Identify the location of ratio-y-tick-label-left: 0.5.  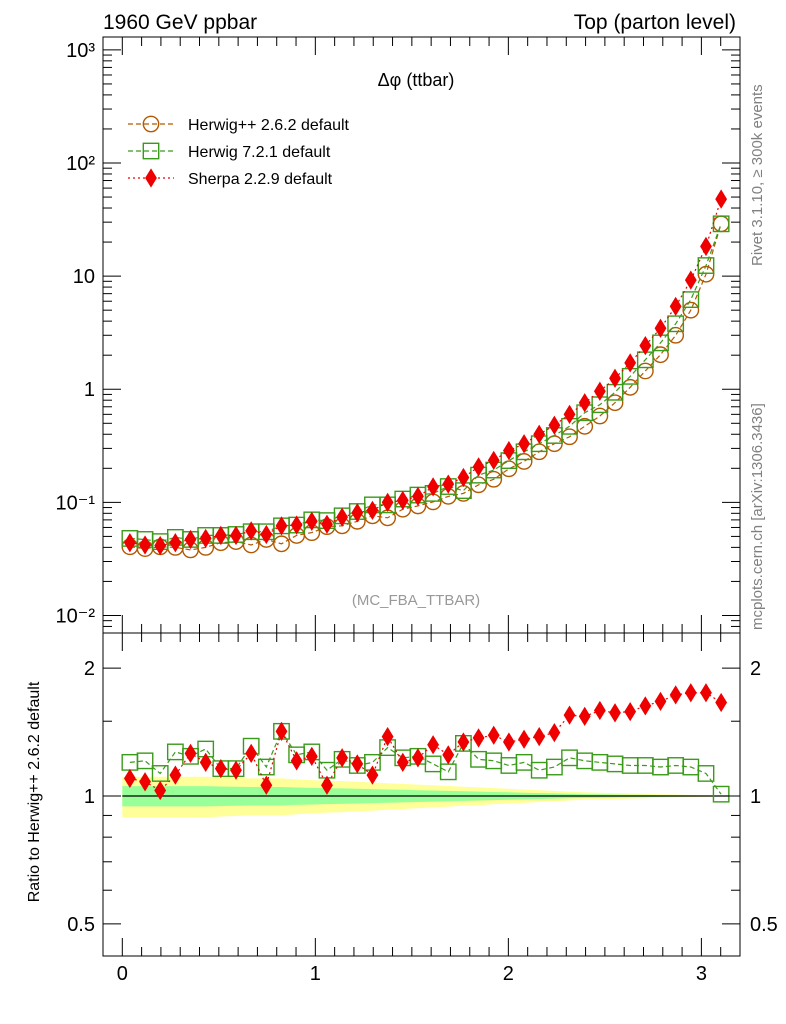
(81, 925).